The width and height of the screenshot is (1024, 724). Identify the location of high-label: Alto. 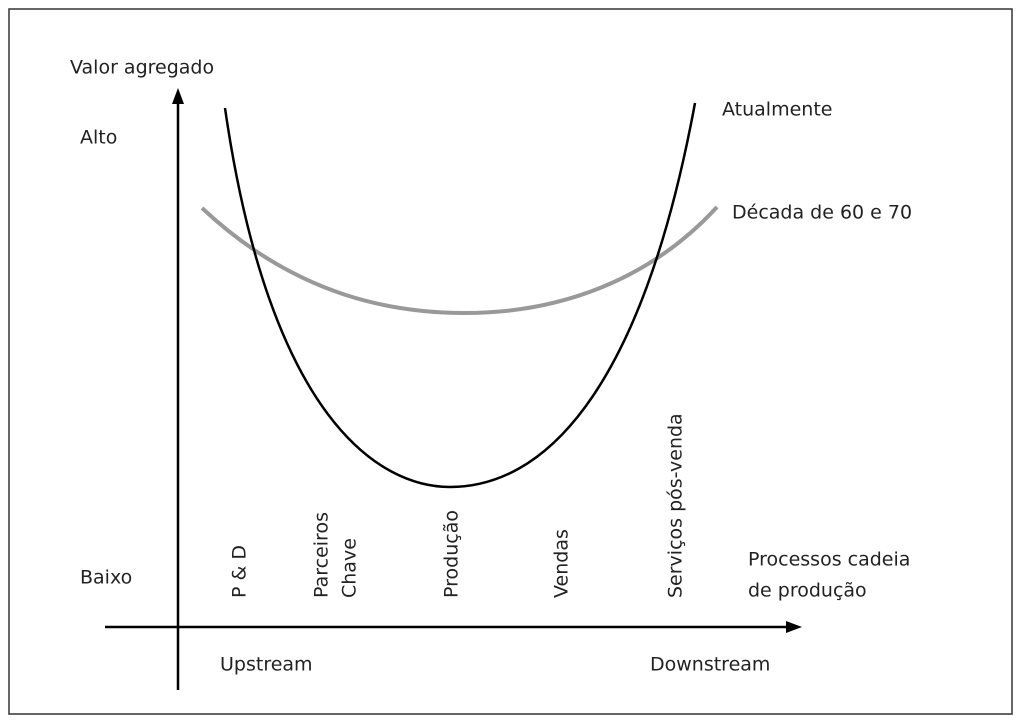
(98, 138).